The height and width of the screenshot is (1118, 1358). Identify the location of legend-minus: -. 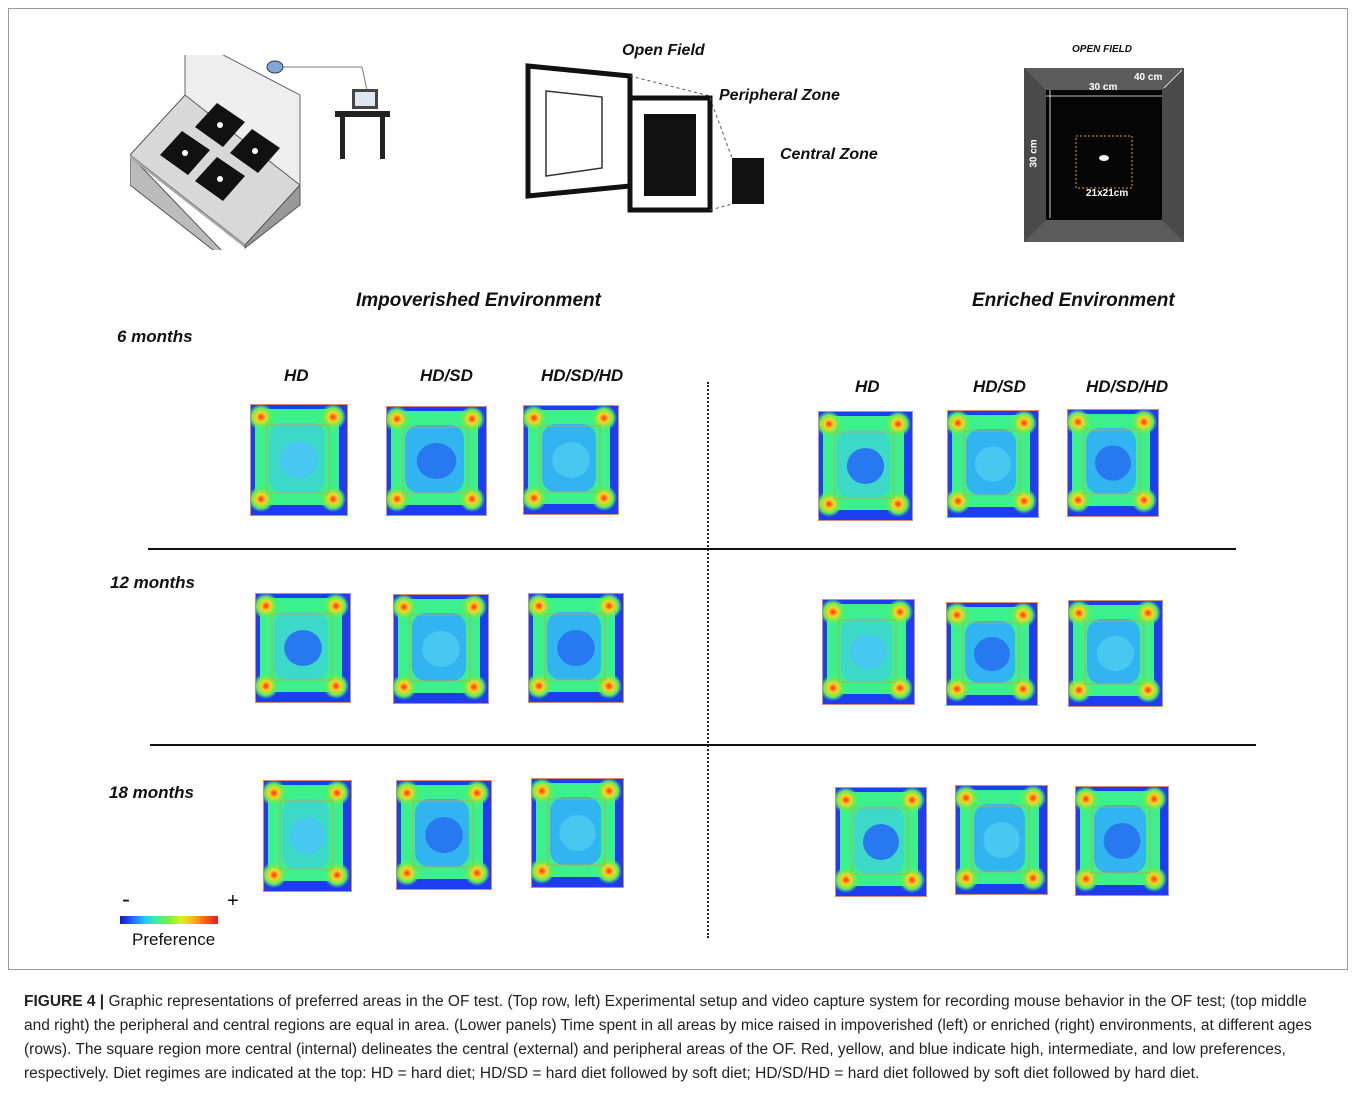
(126, 899).